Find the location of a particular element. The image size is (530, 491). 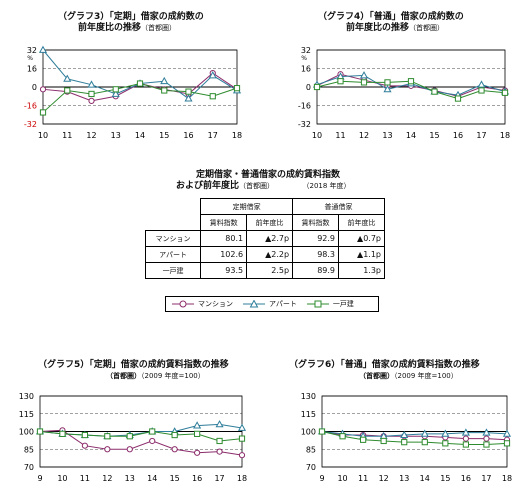

y-tick-label: 100 is located at coordinates (26, 432).